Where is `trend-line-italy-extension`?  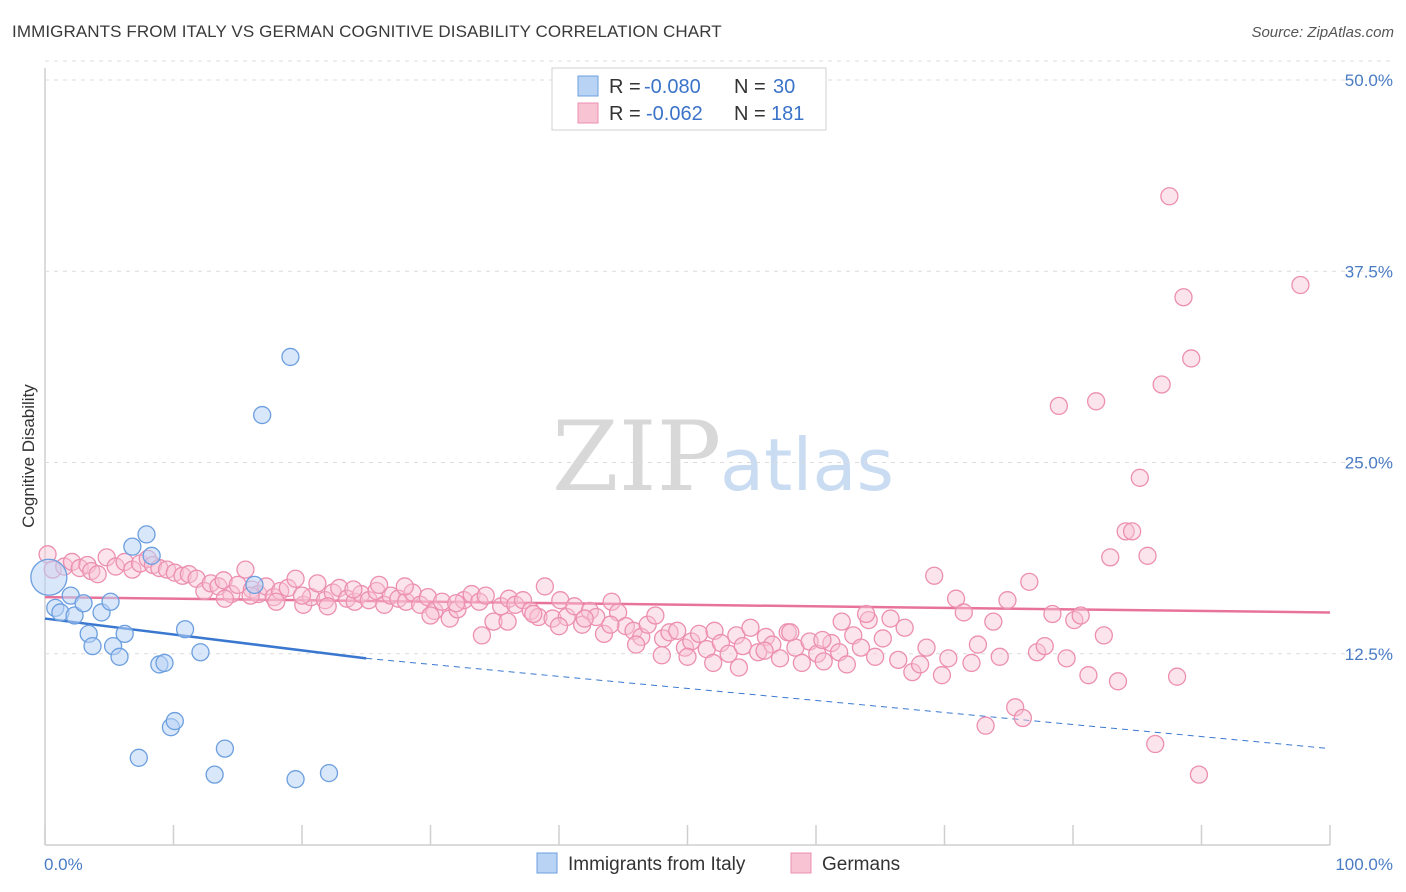
trend-line-italy-extension is located at coordinates (848, 703).